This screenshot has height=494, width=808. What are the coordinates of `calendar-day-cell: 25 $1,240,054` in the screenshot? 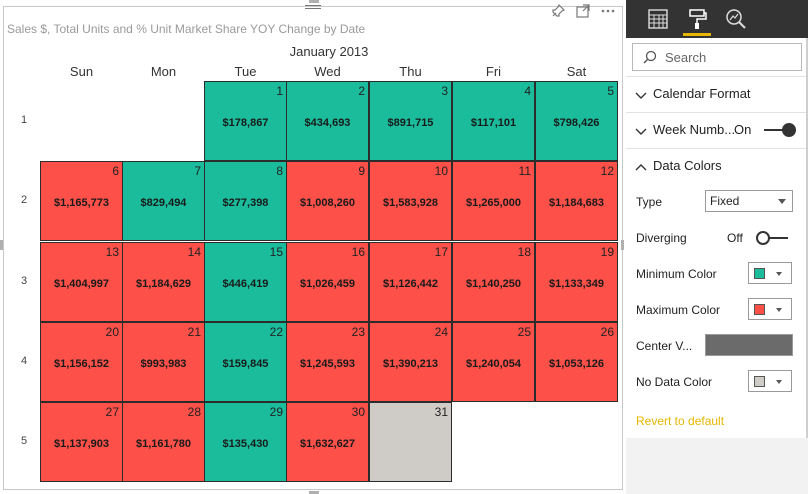 It's located at (493, 362).